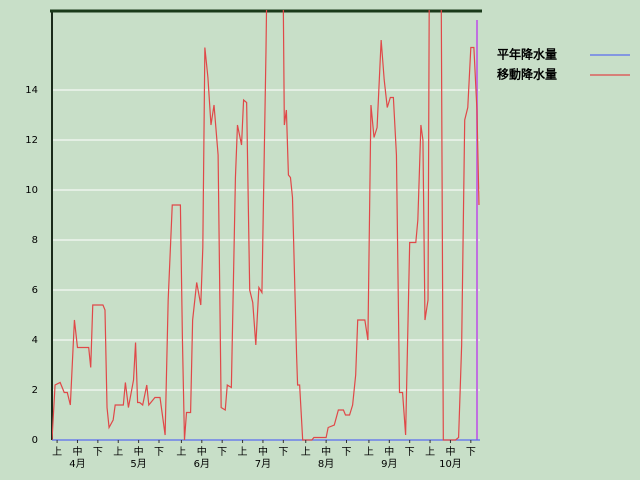 This screenshot has width=640, height=480. Describe the element at coordinates (527, 54) in the screenshot. I see `legend-label: 平年降水量` at that location.